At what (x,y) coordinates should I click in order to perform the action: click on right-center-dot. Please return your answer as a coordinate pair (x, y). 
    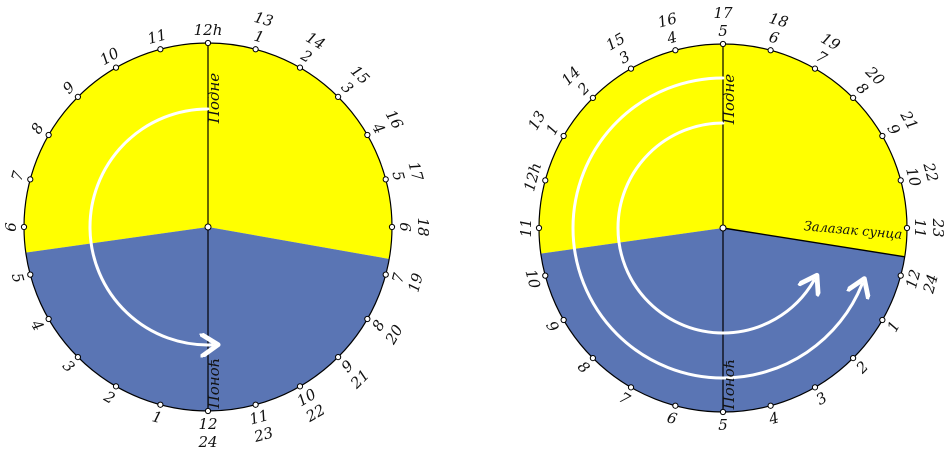
    Looking at the image, I should click on (723, 228).